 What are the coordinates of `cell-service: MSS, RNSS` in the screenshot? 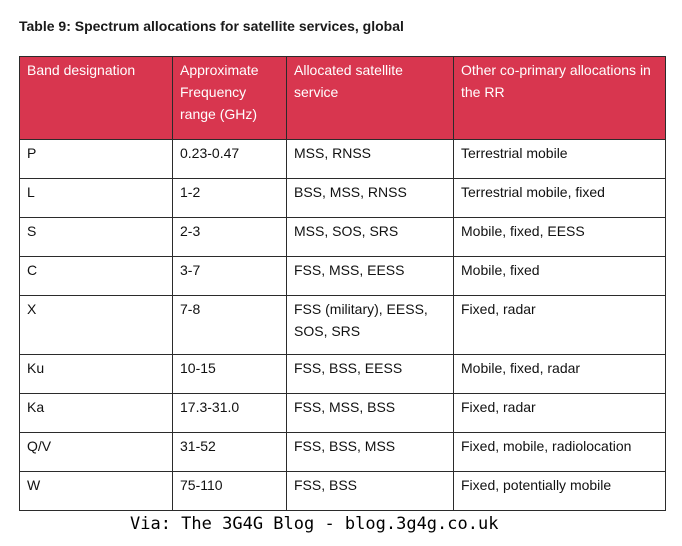 It's located at (370, 159).